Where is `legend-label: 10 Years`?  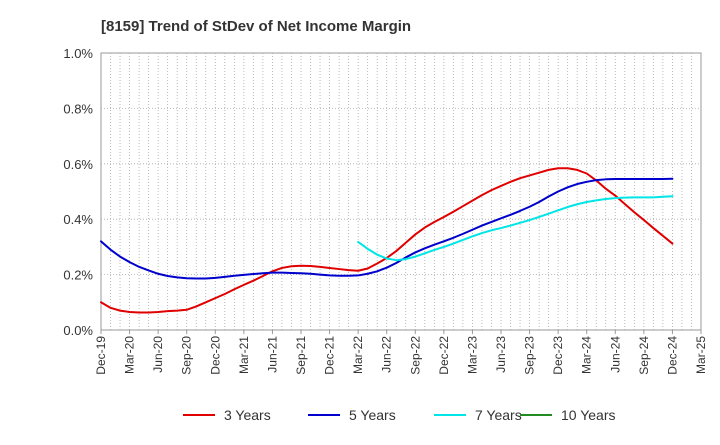 legend-label: 10 Years is located at coordinates (588, 415).